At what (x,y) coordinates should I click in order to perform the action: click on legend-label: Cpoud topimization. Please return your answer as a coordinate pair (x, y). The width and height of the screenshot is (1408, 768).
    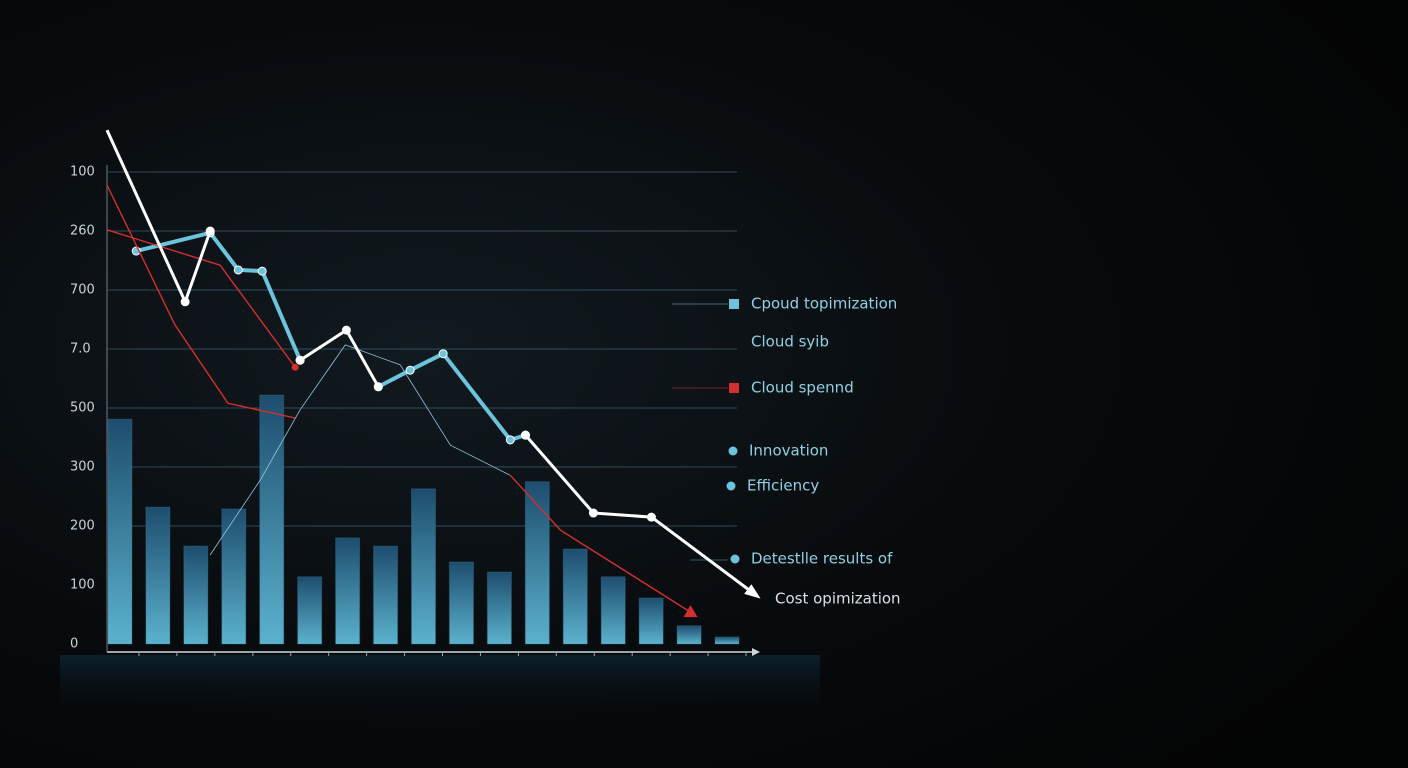
    Looking at the image, I should click on (824, 304).